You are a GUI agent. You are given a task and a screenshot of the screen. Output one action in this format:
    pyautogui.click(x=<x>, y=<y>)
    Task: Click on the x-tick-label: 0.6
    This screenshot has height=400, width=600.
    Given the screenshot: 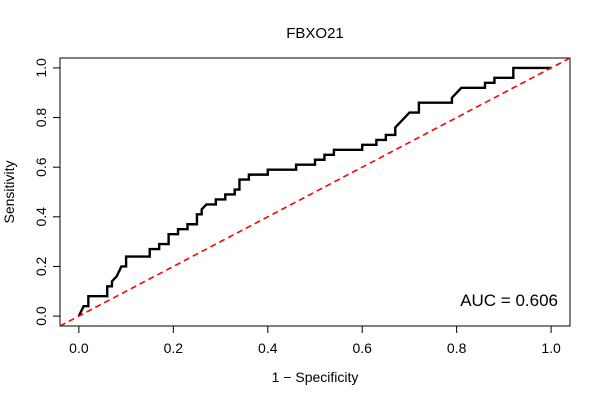 What is the action you would take?
    pyautogui.click(x=362, y=348)
    